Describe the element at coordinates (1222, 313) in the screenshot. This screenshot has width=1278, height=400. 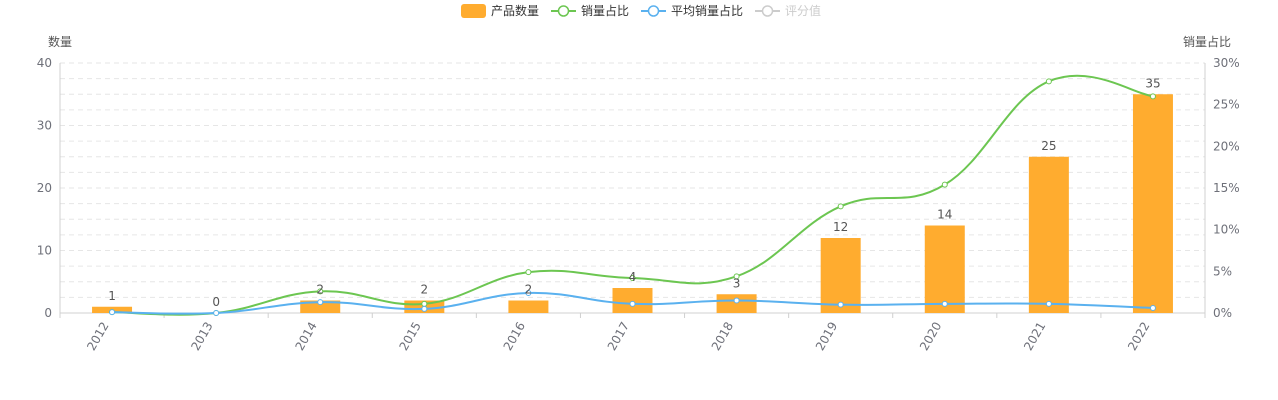
I see `y-right-tick-label: 0%` at that location.